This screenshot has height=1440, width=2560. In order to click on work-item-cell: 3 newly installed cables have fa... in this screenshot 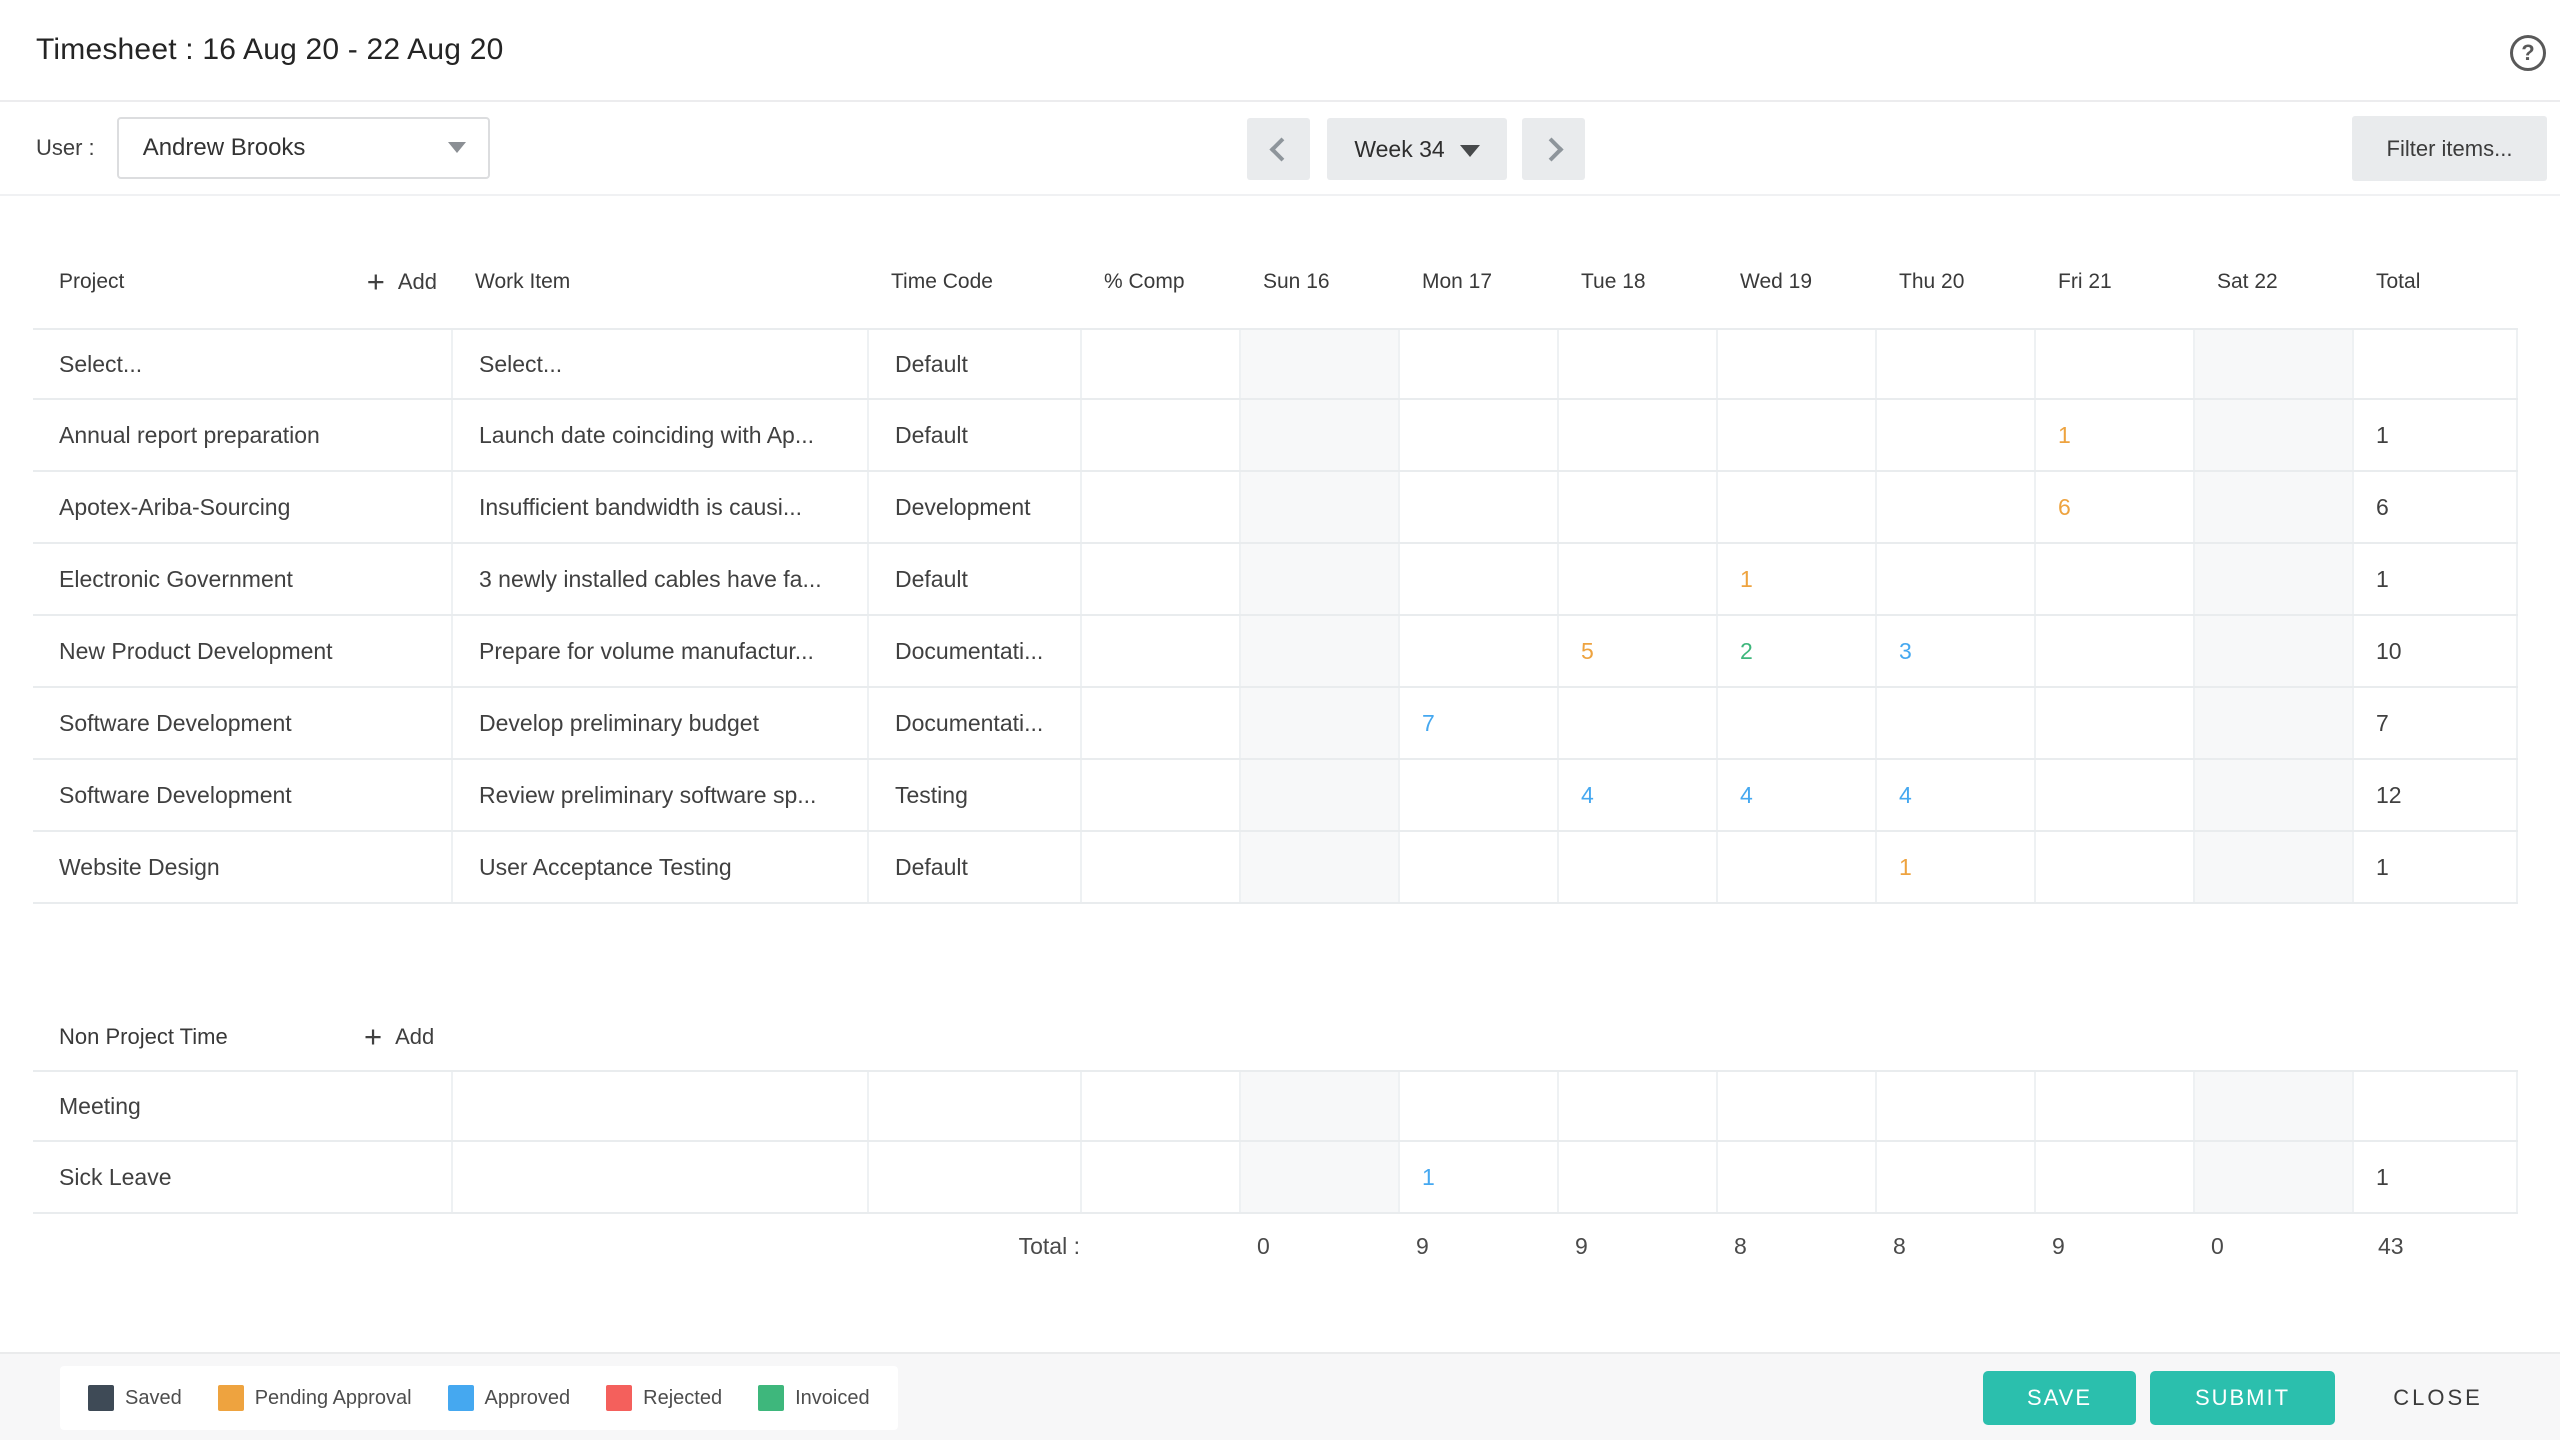, I will do `click(661, 579)`.